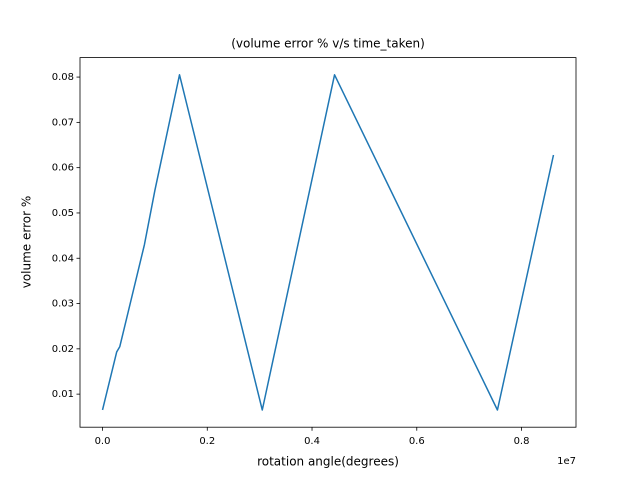 This screenshot has width=640, height=480. I want to click on y-tick-label: 0.04, so click(63, 258).